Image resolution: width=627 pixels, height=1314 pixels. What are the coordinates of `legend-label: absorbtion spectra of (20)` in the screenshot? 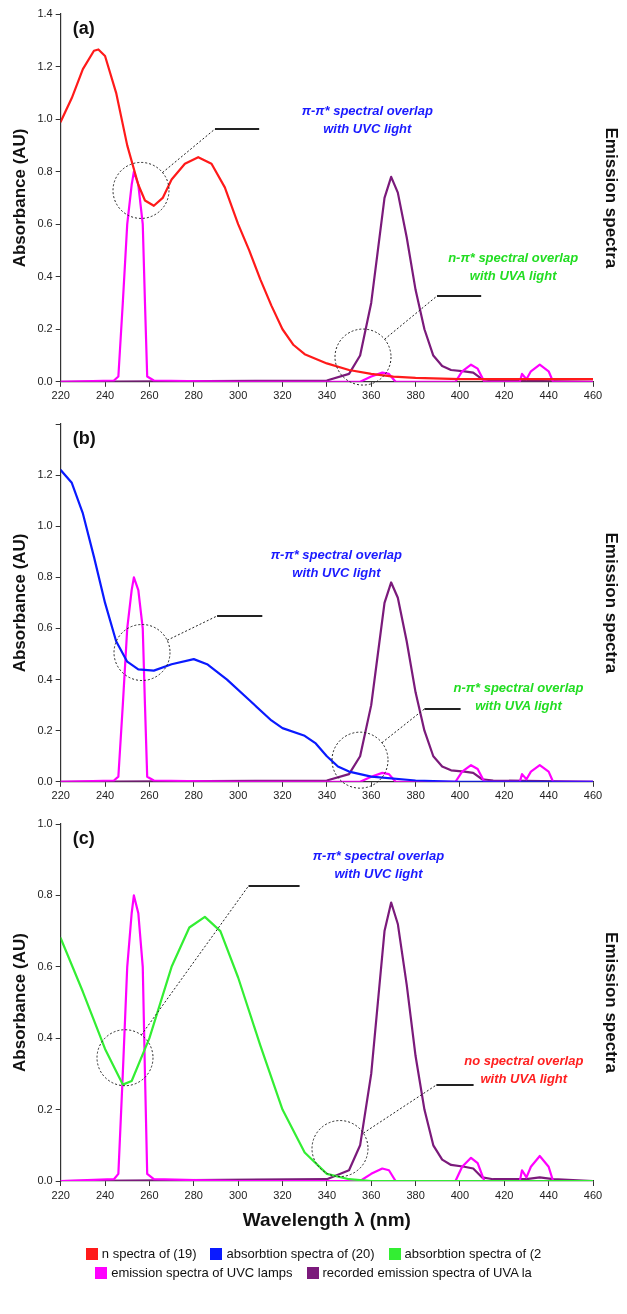 It's located at (300, 1253).